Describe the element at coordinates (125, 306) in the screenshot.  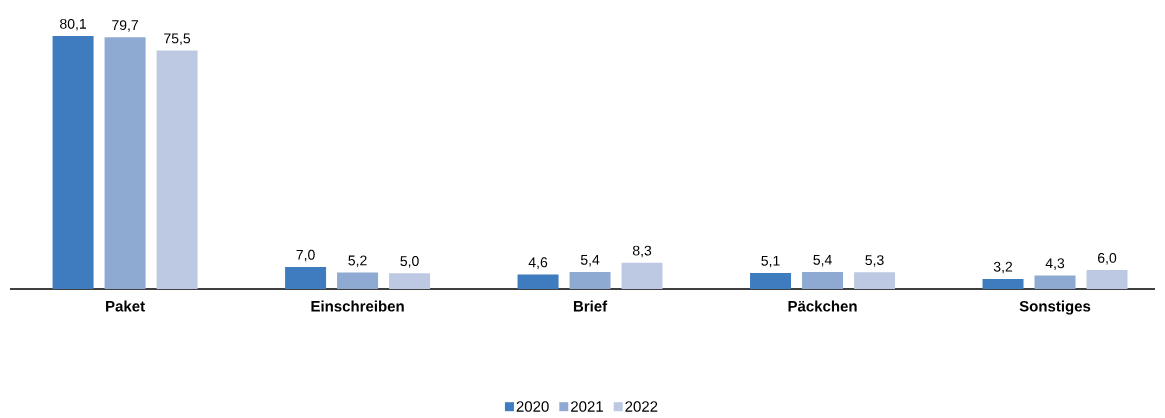
I see `x-tick-label: Paket` at that location.